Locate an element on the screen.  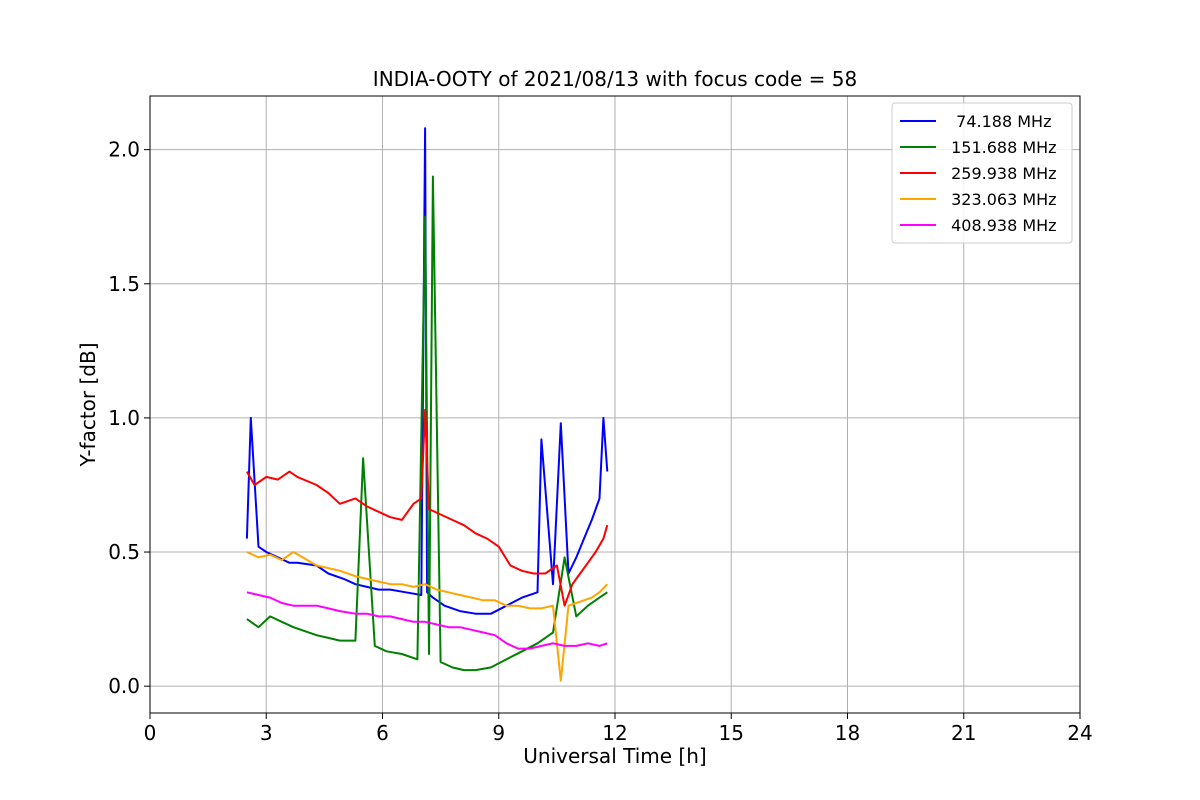
y-tick-label: 1.0 is located at coordinates (124, 418).